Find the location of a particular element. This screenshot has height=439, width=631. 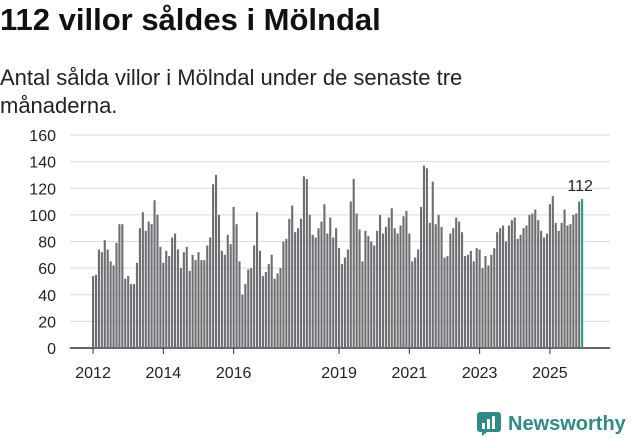

x-tick-label: 2019 is located at coordinates (339, 373).